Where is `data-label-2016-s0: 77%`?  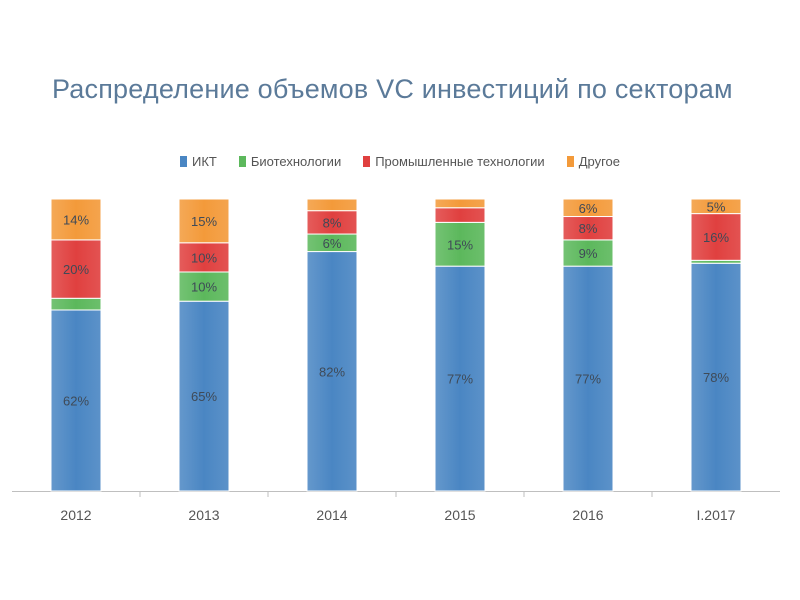 data-label-2016-s0: 77% is located at coordinates (588, 379).